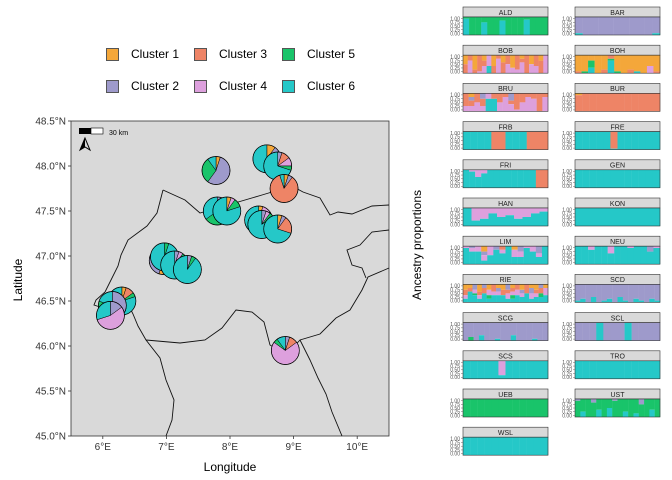  Describe the element at coordinates (278, 229) in the screenshot. I see `pie-outline` at that location.